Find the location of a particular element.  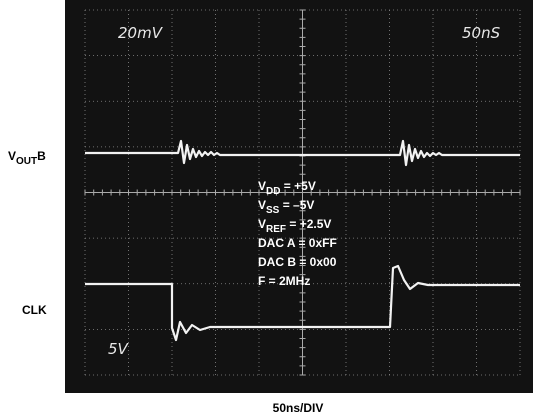

volts-per-div: 20mV is located at coordinates (141, 33).